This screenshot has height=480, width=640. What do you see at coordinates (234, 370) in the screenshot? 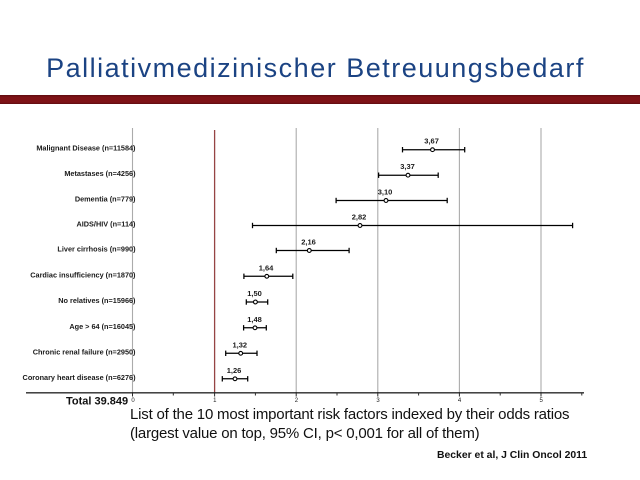
I see `svg-text: 1,26` at bounding box center [234, 370].